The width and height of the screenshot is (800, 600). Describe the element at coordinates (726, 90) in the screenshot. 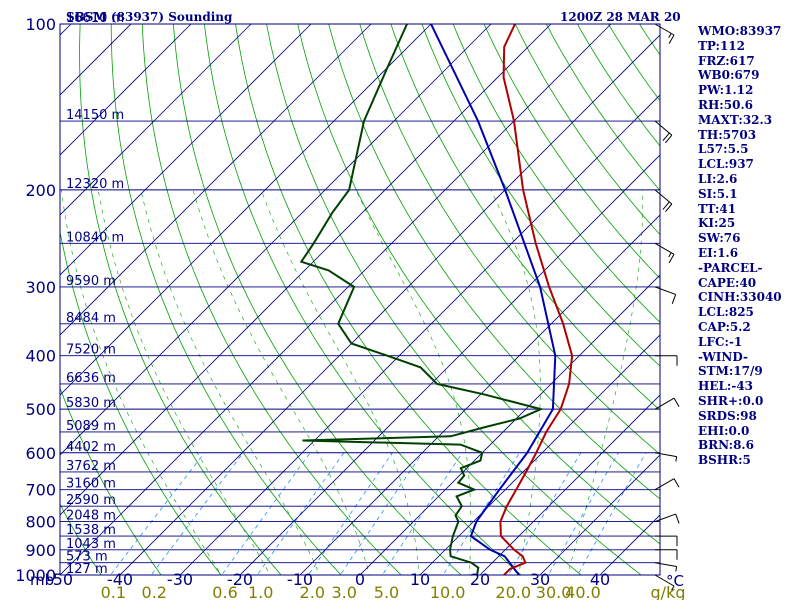

I see `stat-item: PW:1.12` at that location.